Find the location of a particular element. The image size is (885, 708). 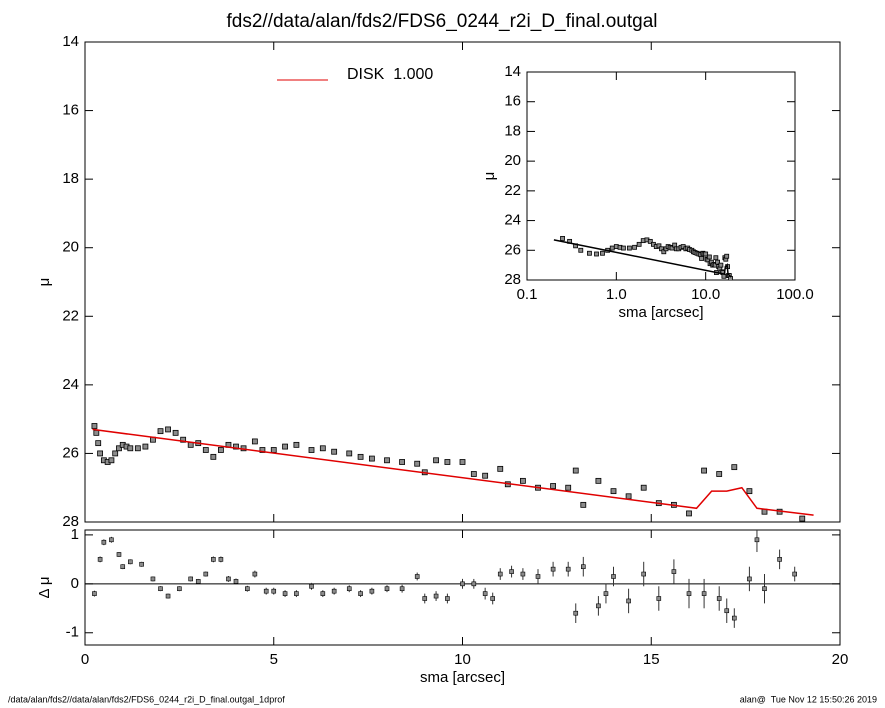

x-tick-label: 1.0 is located at coordinates (616, 294).